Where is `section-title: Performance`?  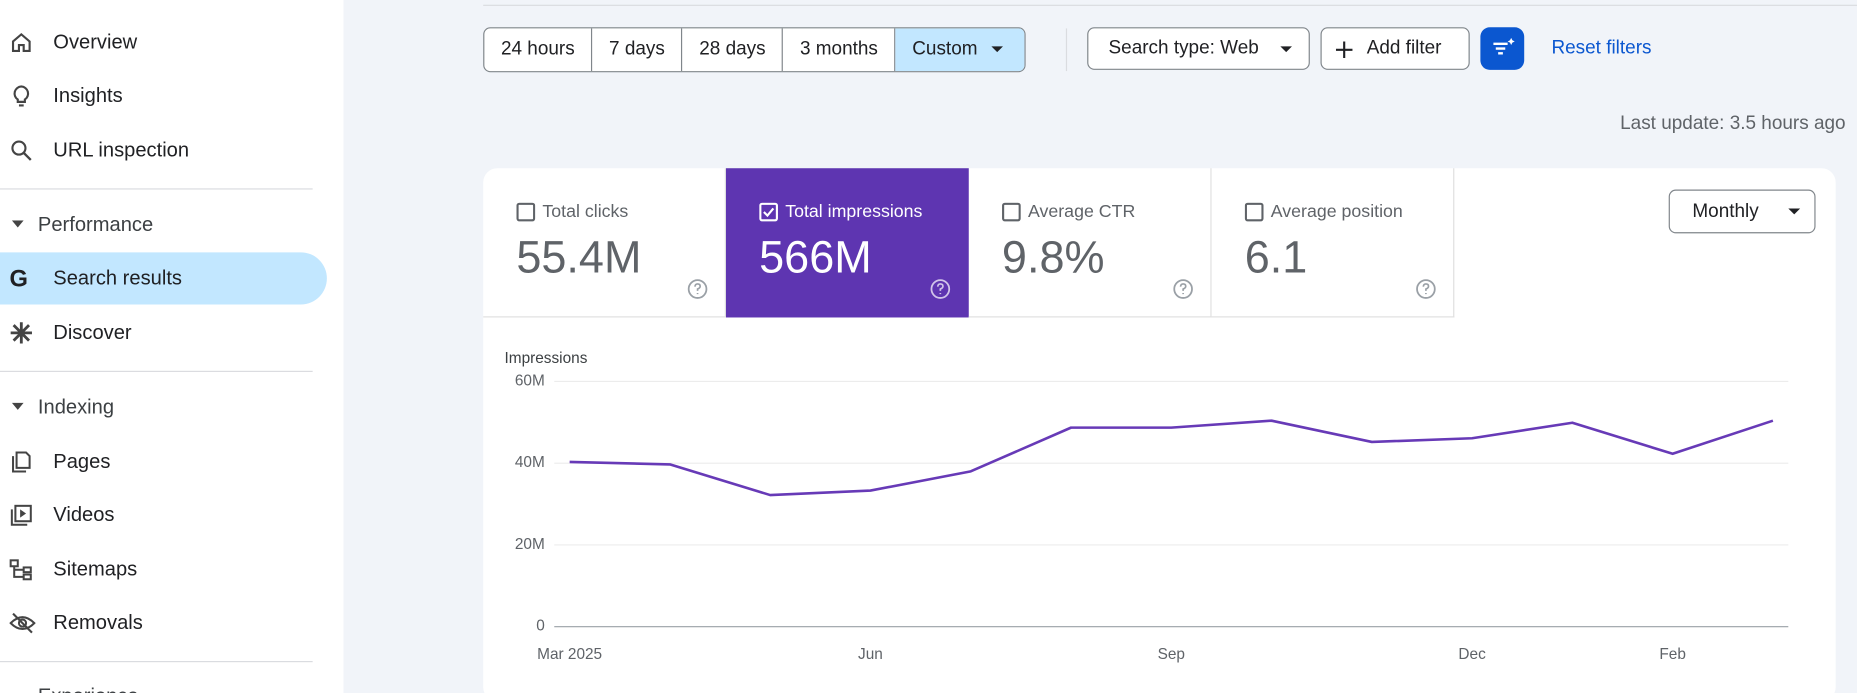
section-title: Performance is located at coordinates (95, 224).